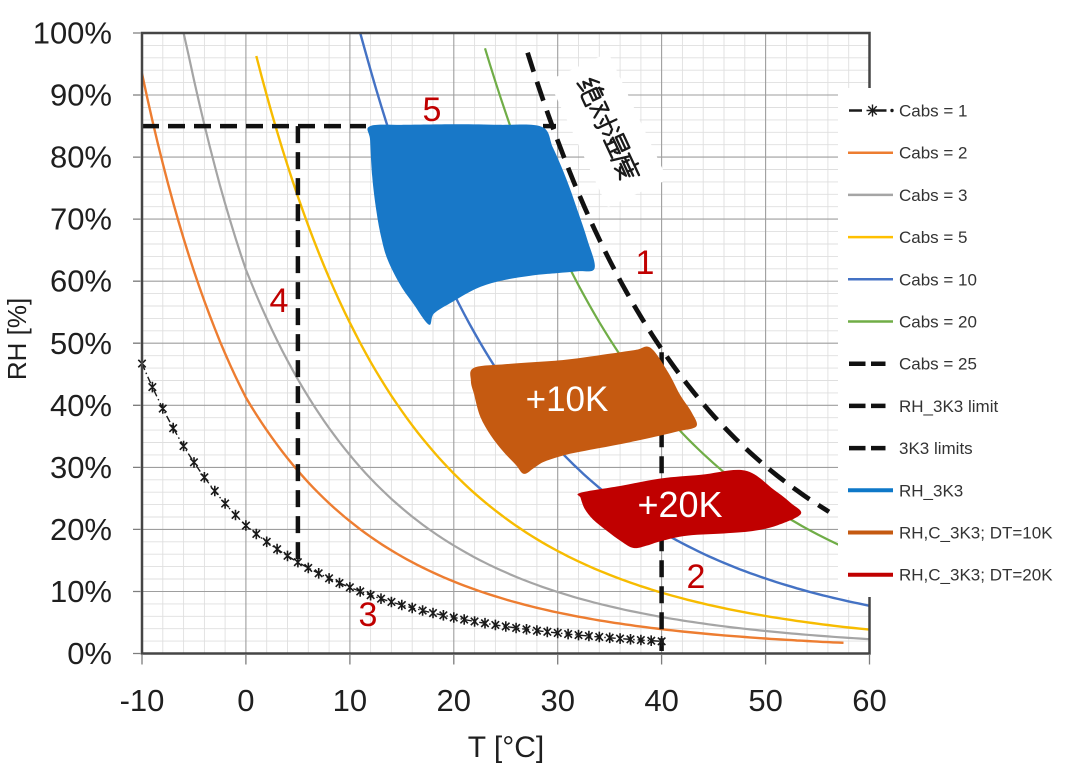 The height and width of the screenshot is (765, 1067). Describe the element at coordinates (506, 747) in the screenshot. I see `svg-text: T [°C]` at that location.